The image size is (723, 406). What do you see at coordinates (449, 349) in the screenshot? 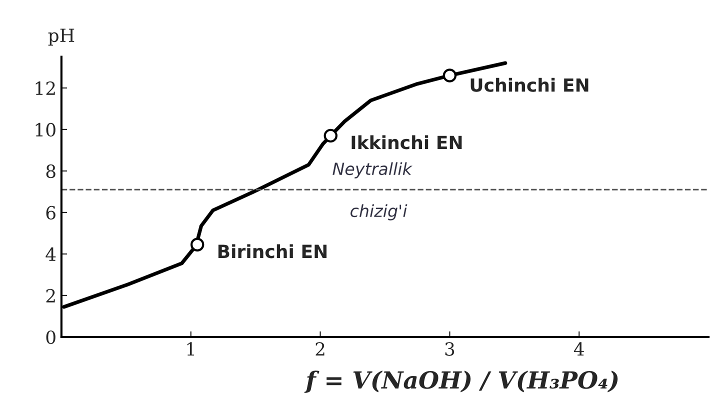
I see `x-tick-label: 3` at bounding box center [449, 349].